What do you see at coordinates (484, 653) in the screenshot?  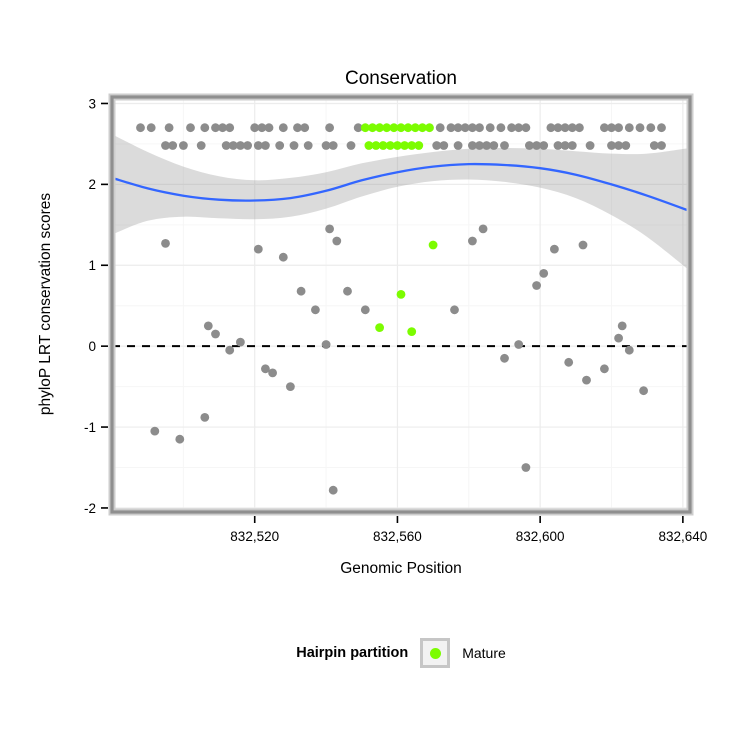 I see `legend-item-label: Mature` at bounding box center [484, 653].